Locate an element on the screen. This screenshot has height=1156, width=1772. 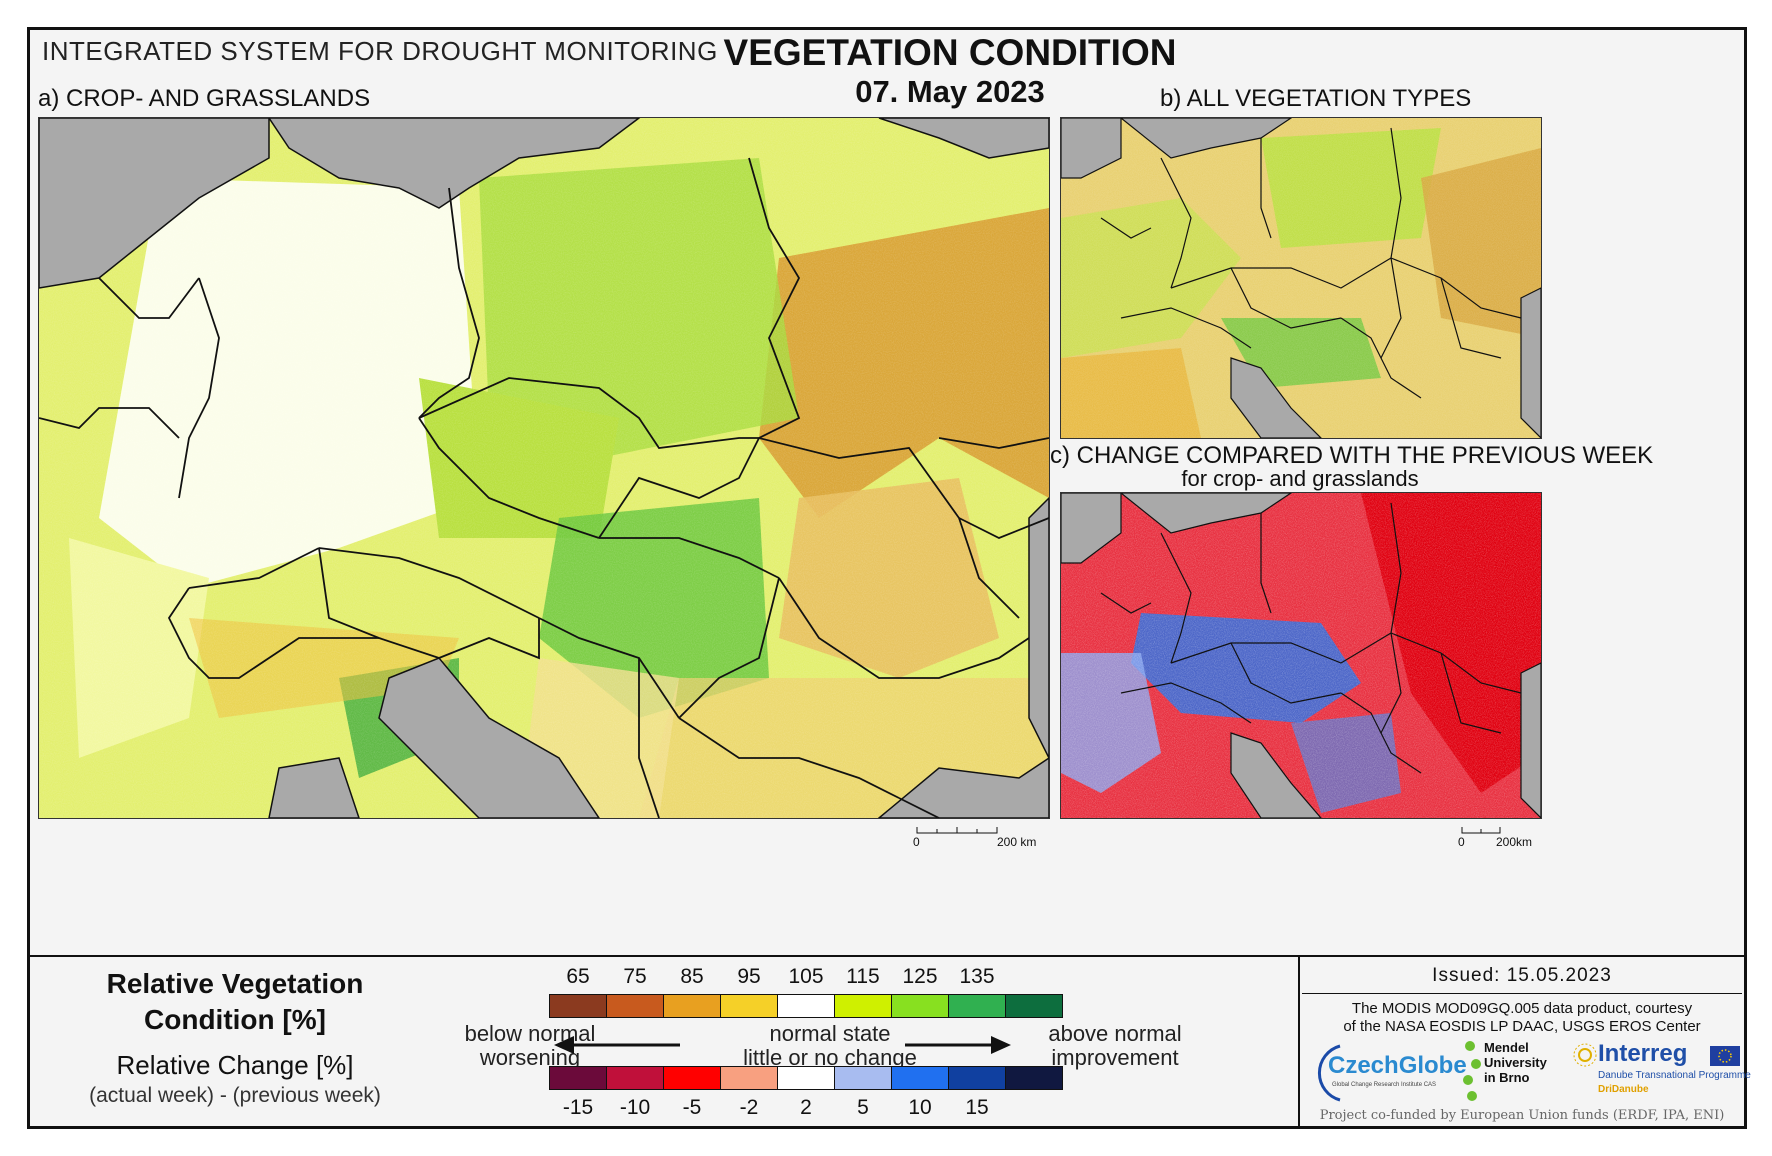
map-weekly-change is located at coordinates (1301, 655).